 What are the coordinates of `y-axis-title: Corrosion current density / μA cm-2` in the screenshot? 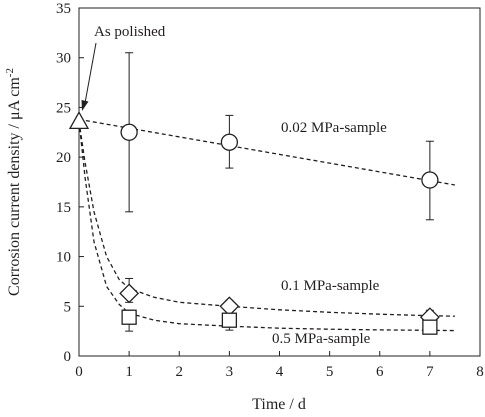 It's located at (13, 182).